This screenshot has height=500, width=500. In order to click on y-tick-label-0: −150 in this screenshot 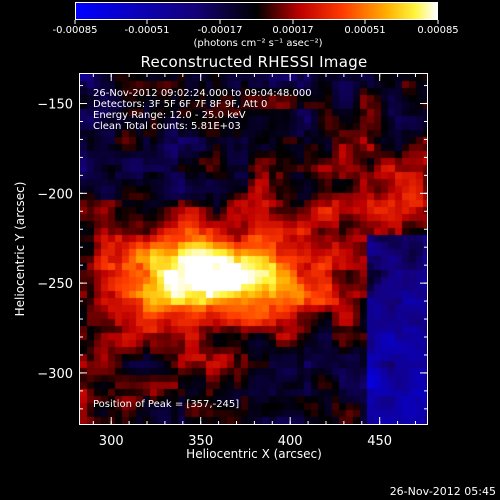, I will do `click(55, 105)`.